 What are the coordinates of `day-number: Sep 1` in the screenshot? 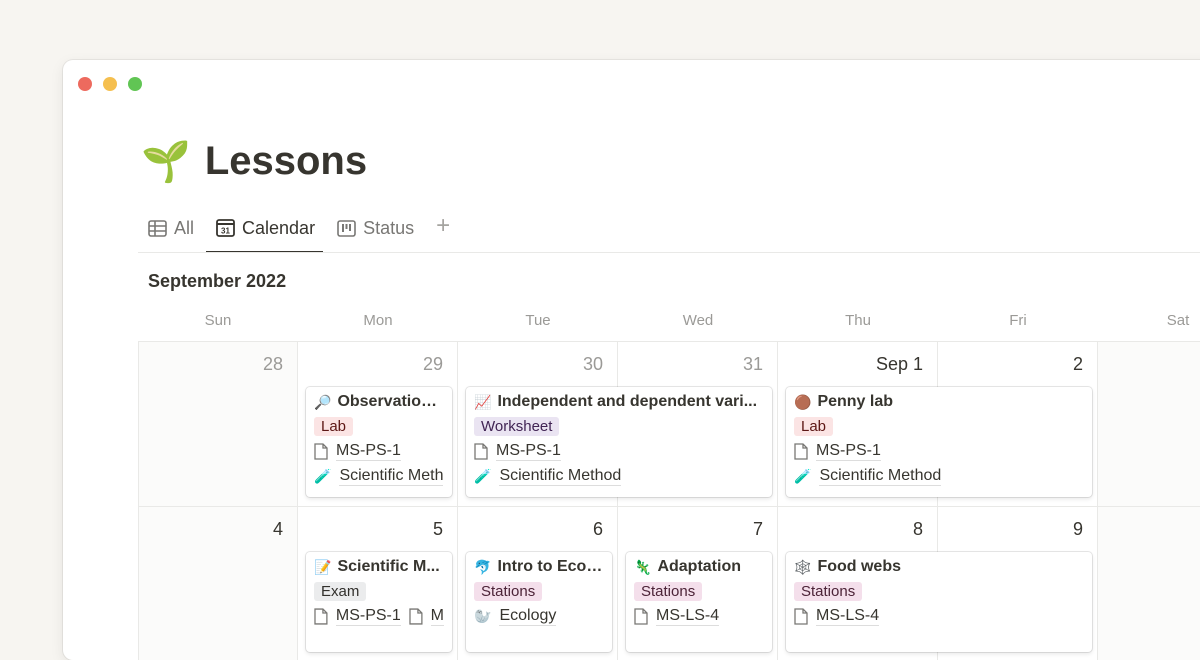 It's located at (899, 364).